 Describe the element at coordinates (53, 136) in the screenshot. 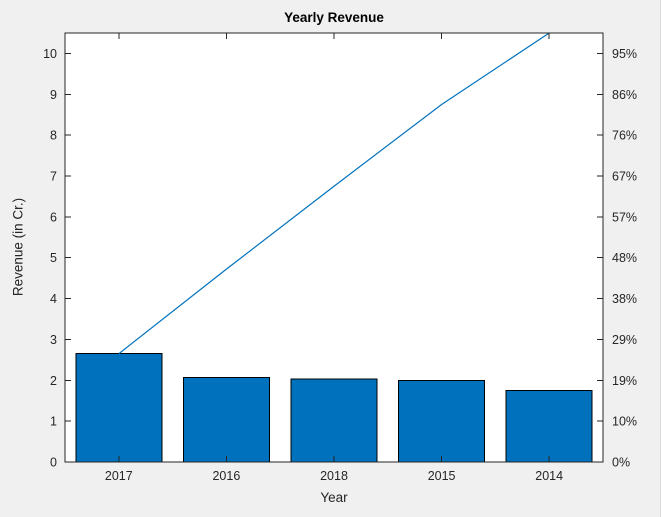

I see `y-left-tick-label: 8` at that location.